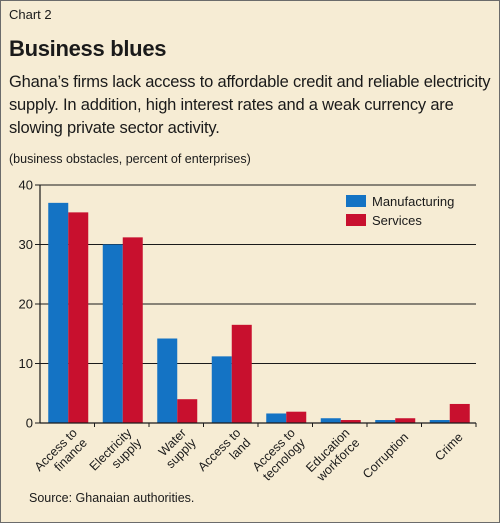 This screenshot has width=500, height=523. What do you see at coordinates (26, 363) in the screenshot?
I see `y-tick-label: 10` at bounding box center [26, 363].